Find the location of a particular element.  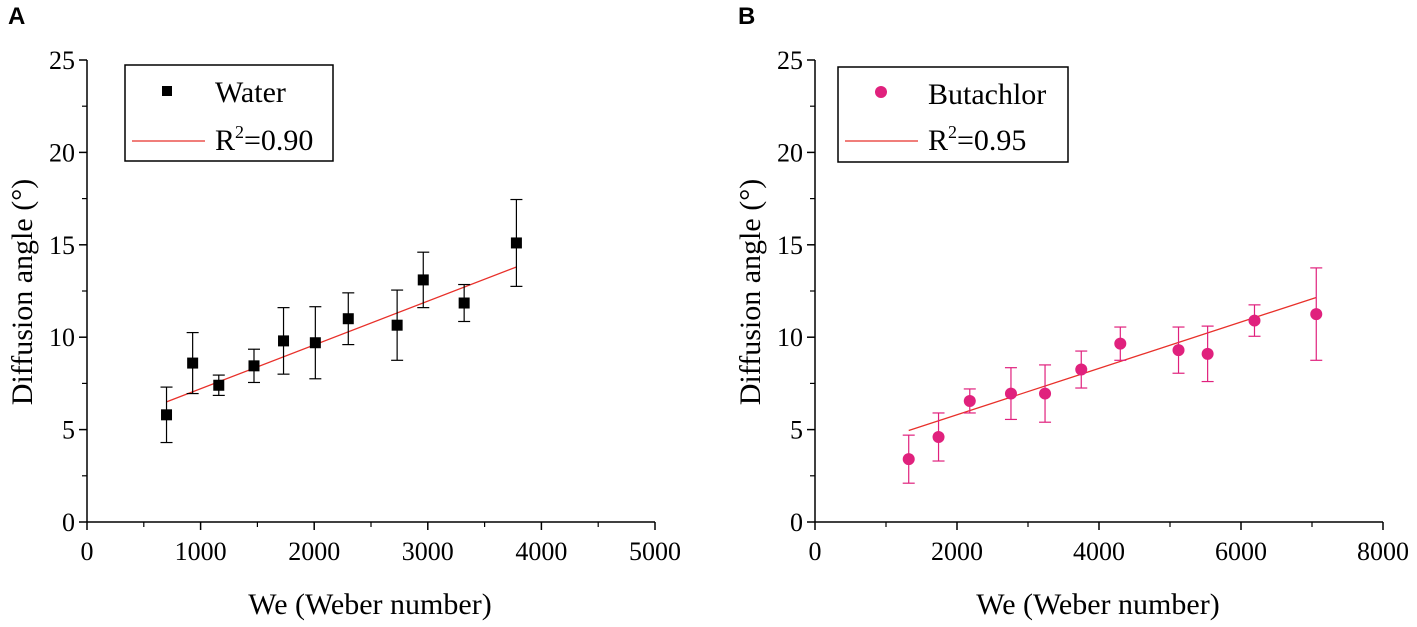

legend-fit-label: R2=0.95 is located at coordinates (977, 139).